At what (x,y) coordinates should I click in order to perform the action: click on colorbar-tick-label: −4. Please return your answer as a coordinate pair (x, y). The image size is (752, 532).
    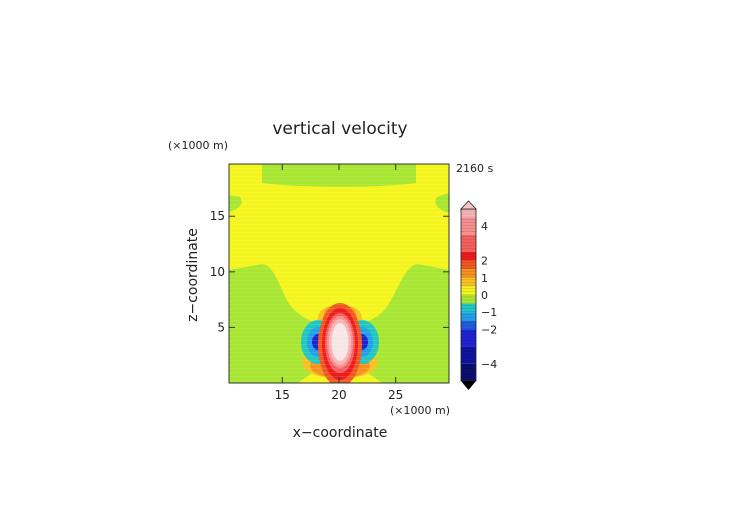
    Looking at the image, I should click on (489, 364).